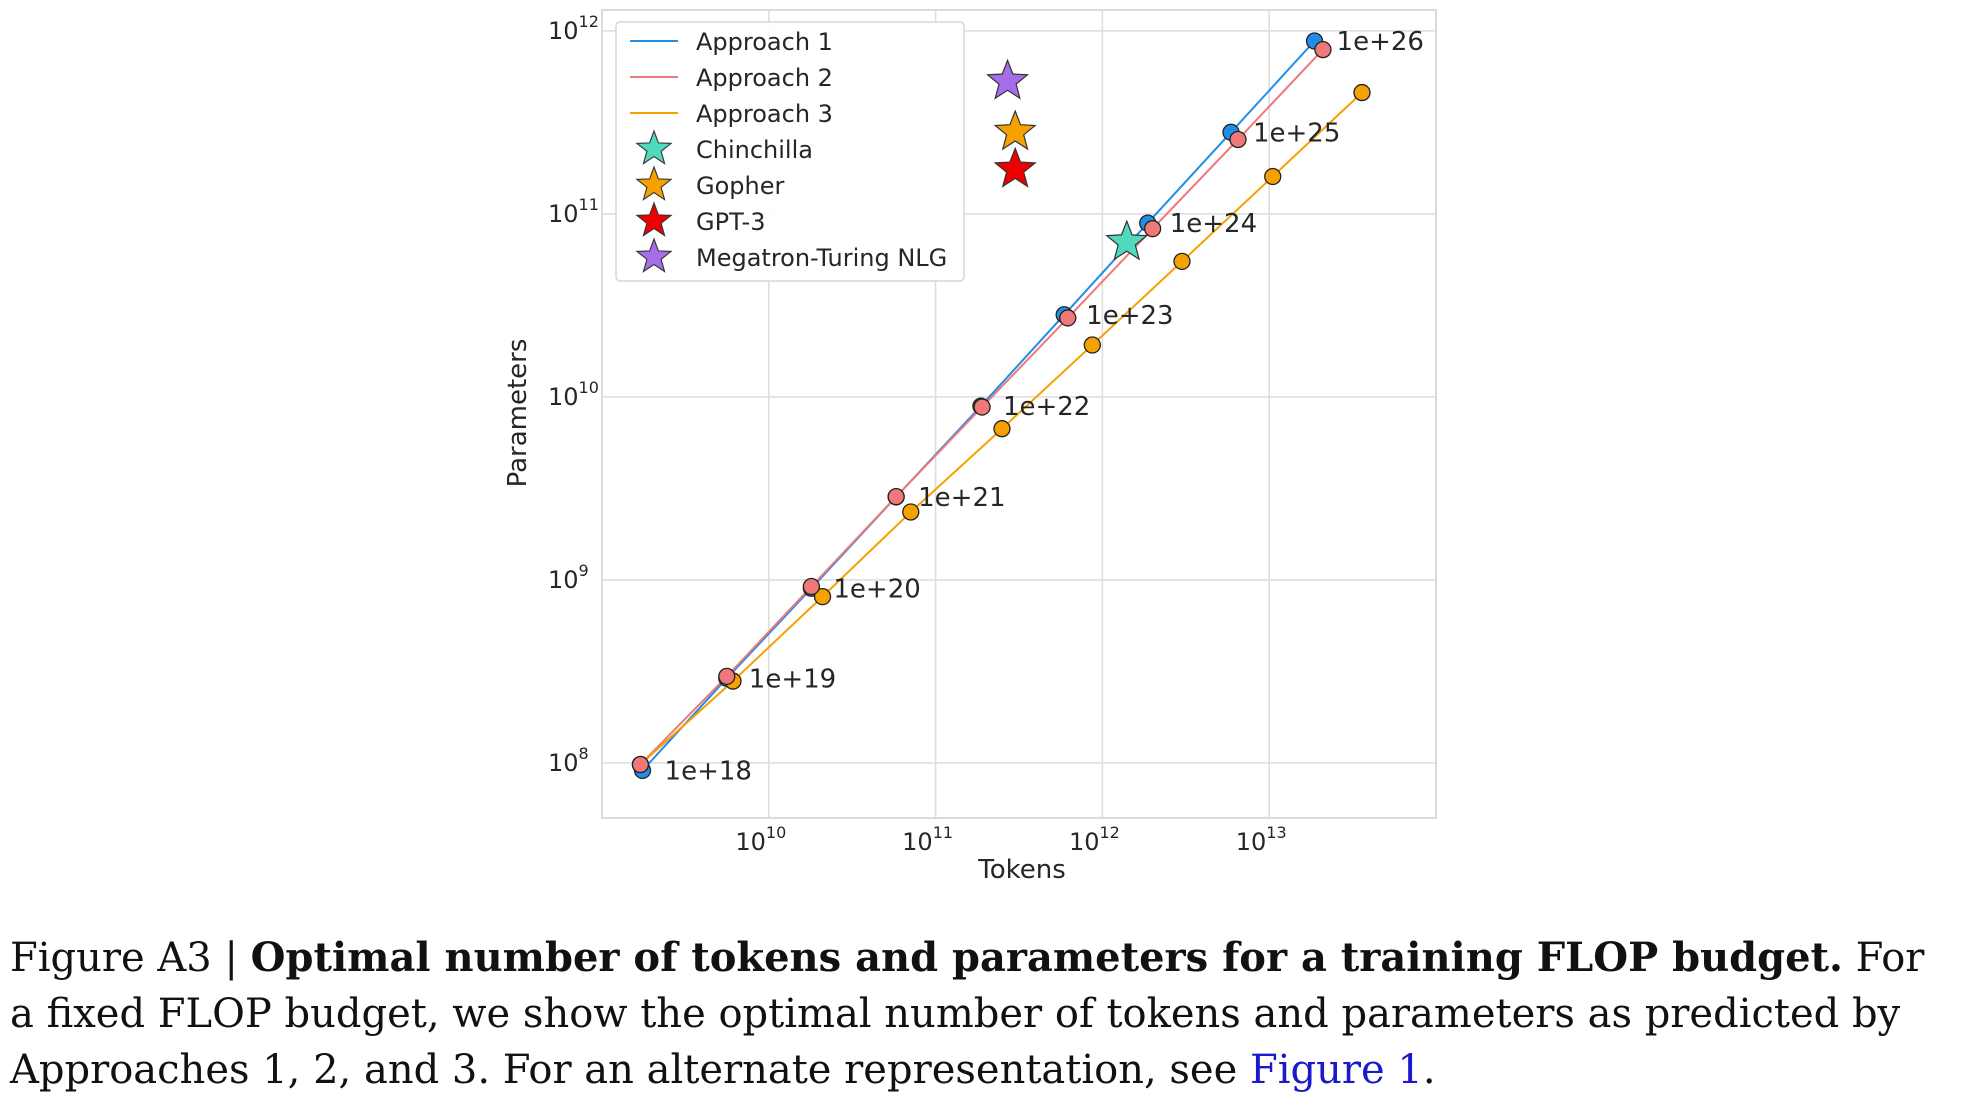 This screenshot has width=1964, height=1110. What do you see at coordinates (568, 577) in the screenshot?
I see `y-tick-label: 10⁹` at bounding box center [568, 577].